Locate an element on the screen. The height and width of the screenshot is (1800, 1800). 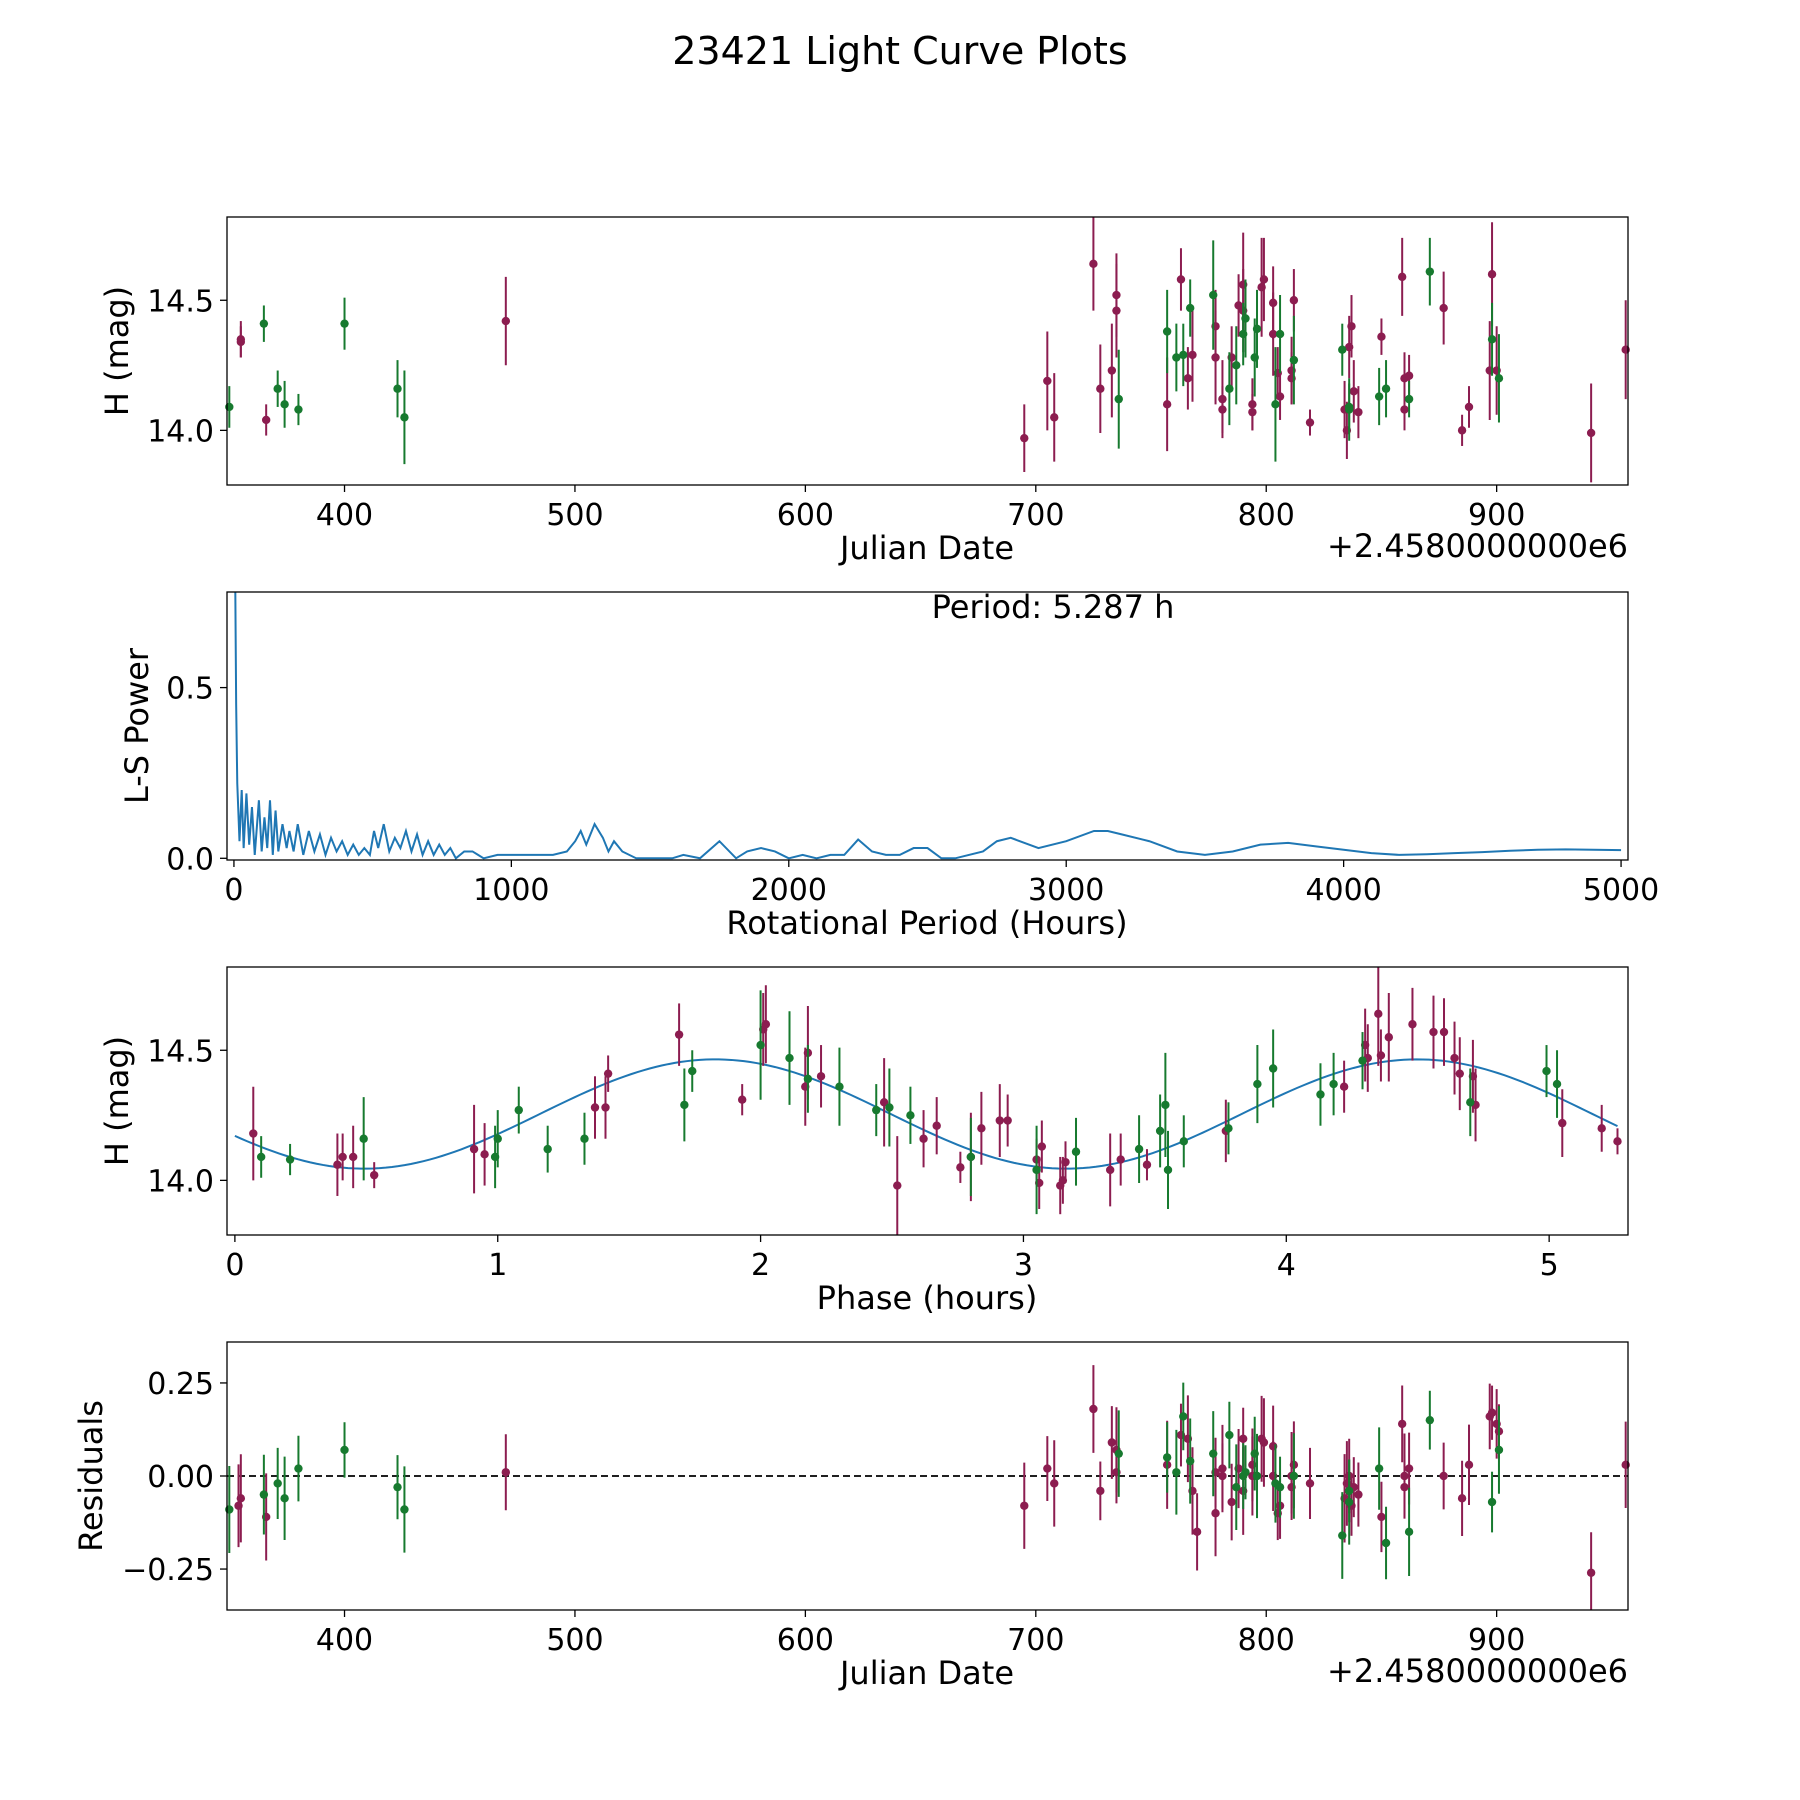
phased-x-tick-label: 1 is located at coordinates (497, 1265).